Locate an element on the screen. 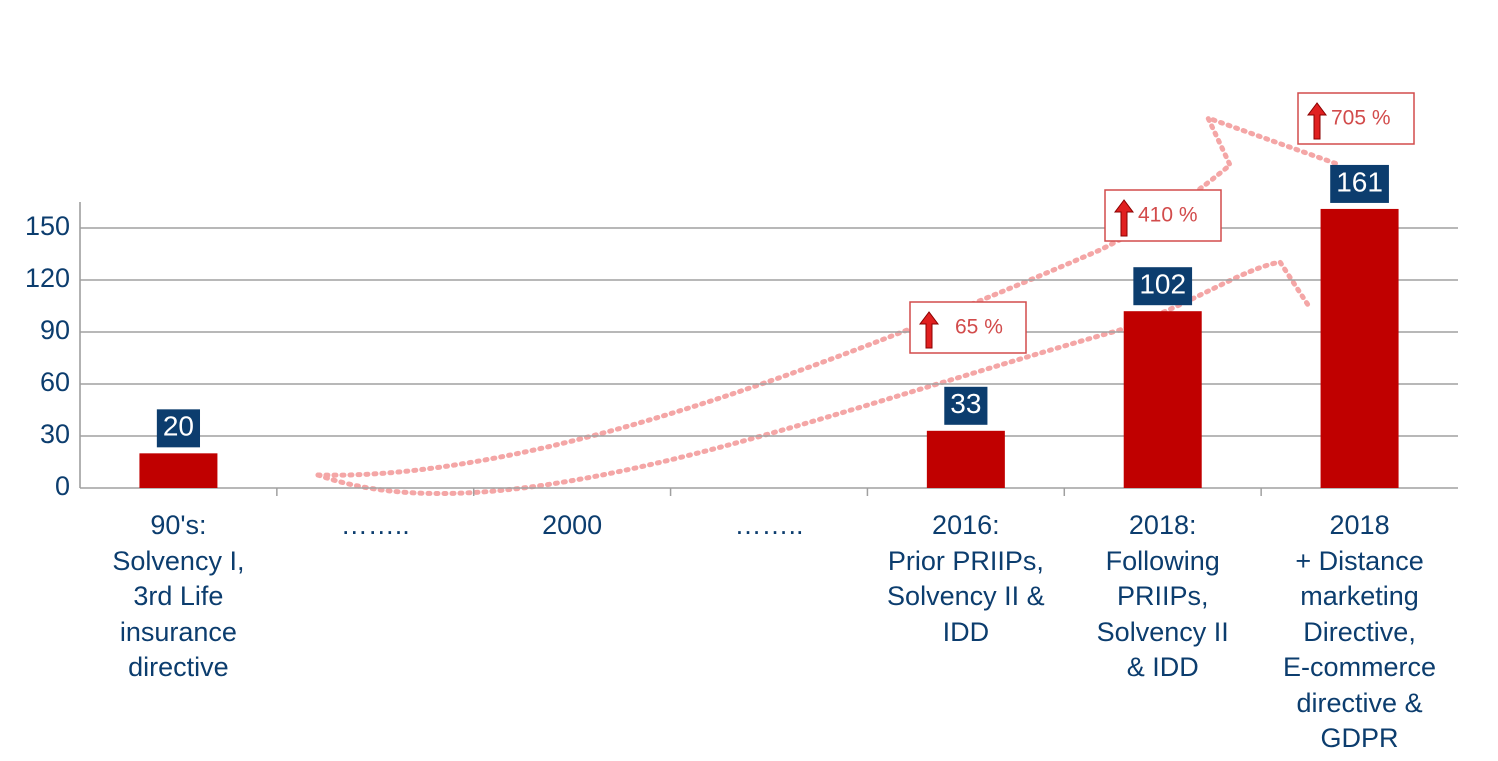 The image size is (1498, 761). value-label: 161 is located at coordinates (1359, 183).